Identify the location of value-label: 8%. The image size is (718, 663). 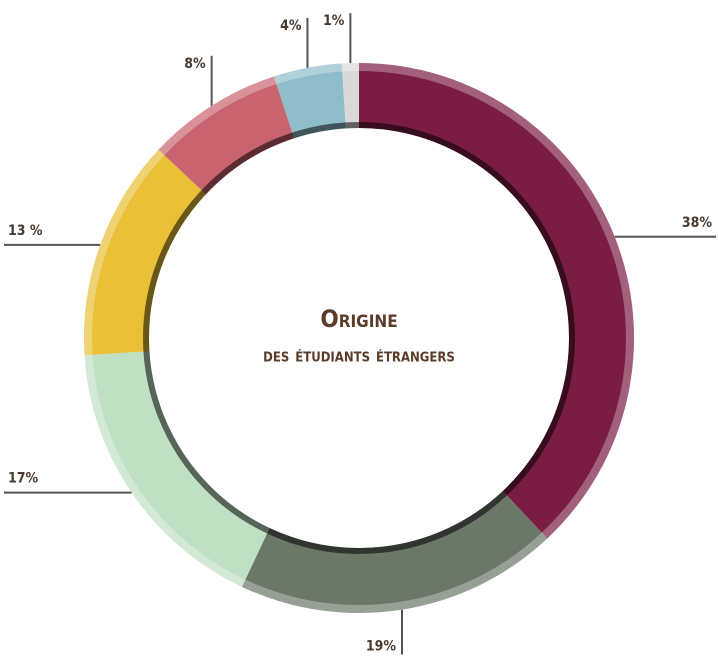
(195, 64).